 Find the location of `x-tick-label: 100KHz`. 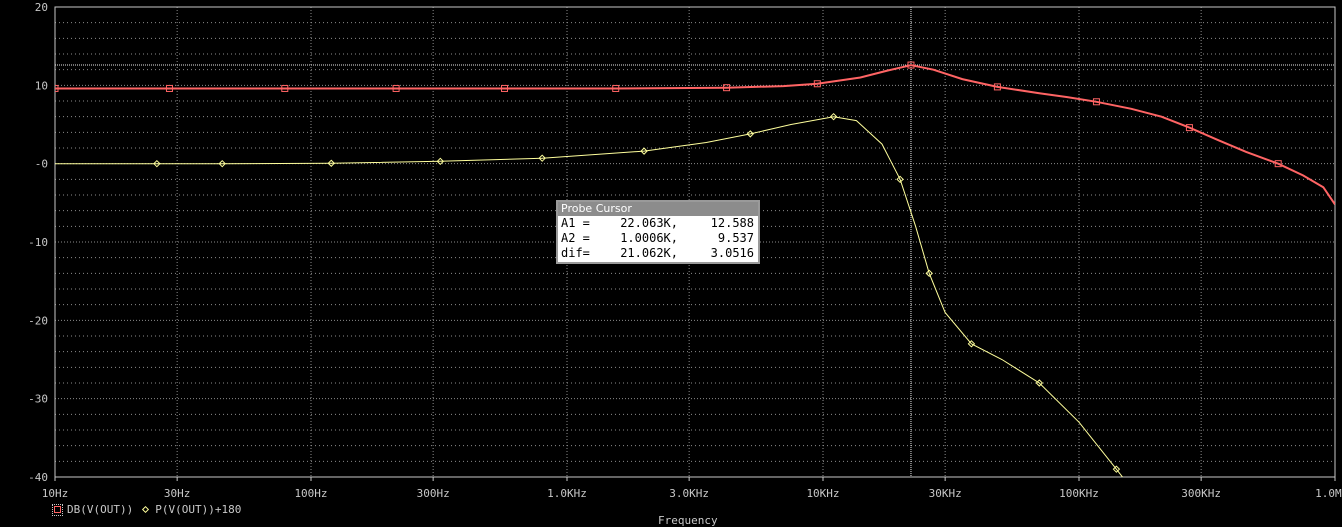

x-tick-label: 100KHz is located at coordinates (1079, 493).